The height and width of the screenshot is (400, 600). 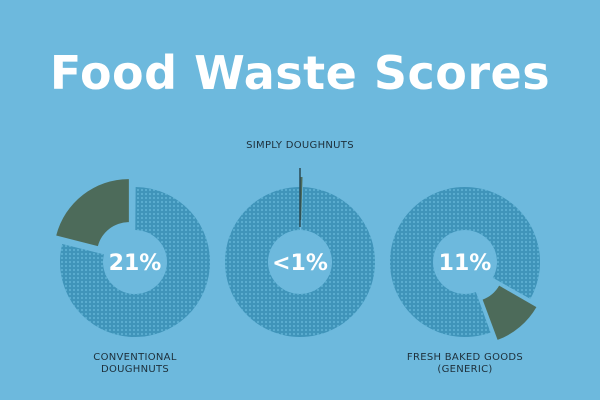 I want to click on category-label: CONVENTIONAL DOUGHNUTS, so click(x=135, y=363).